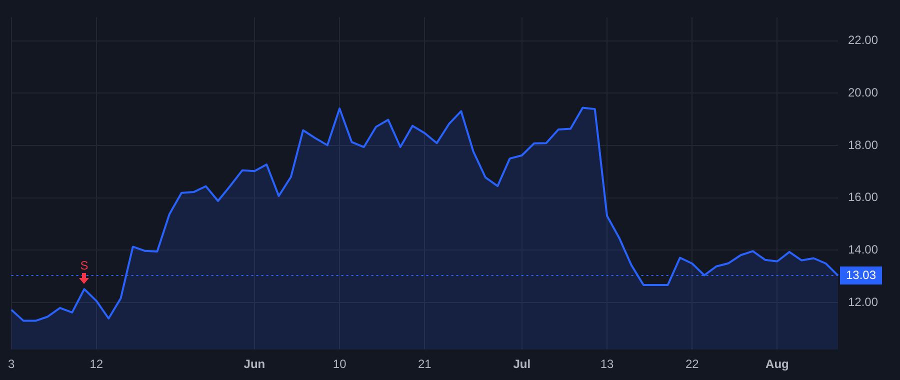 The image size is (900, 380). Describe the element at coordinates (863, 301) in the screenshot. I see `y-tick-label: 12.00` at that location.